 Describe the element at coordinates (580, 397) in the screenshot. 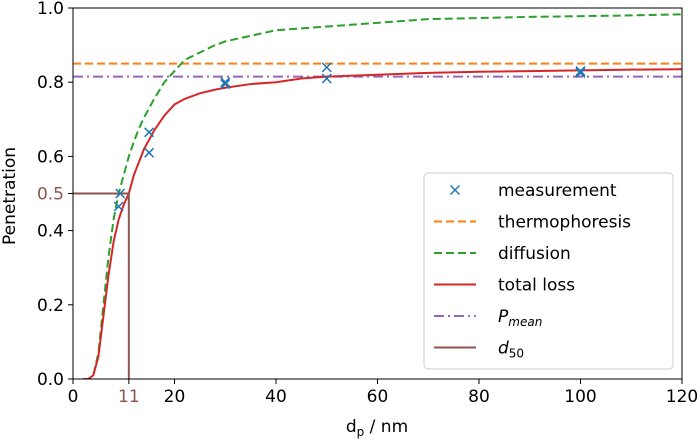

I see `x-tick-label: 100` at that location.